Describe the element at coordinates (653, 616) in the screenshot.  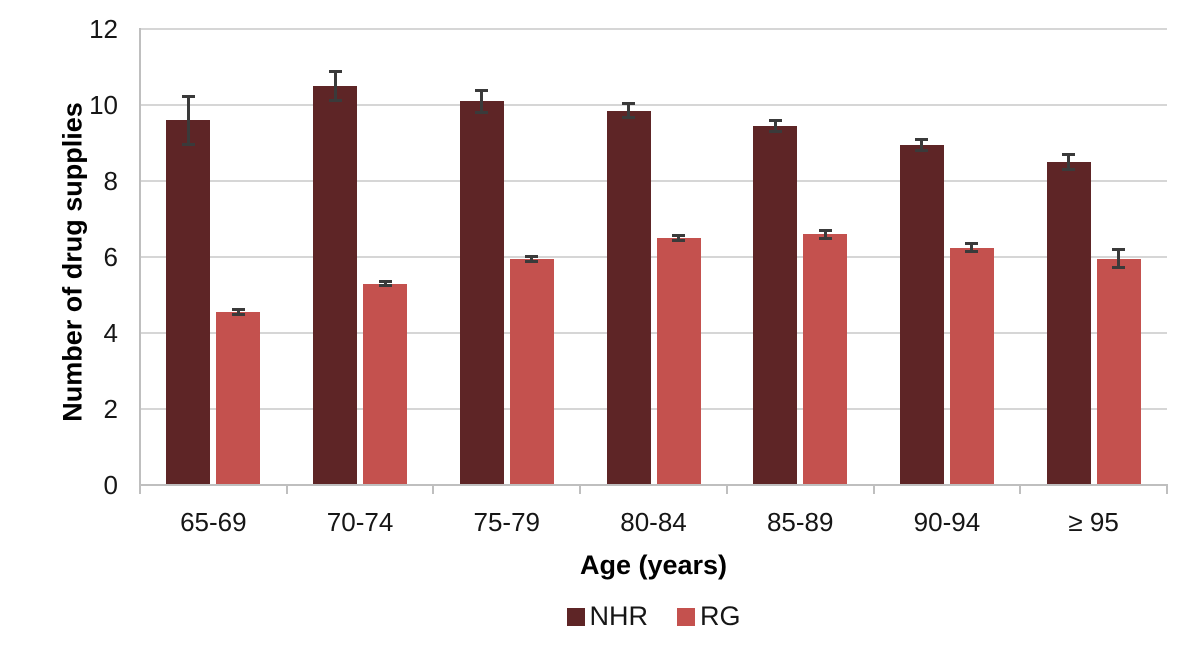
I see `legend: NHR RG` at that location.